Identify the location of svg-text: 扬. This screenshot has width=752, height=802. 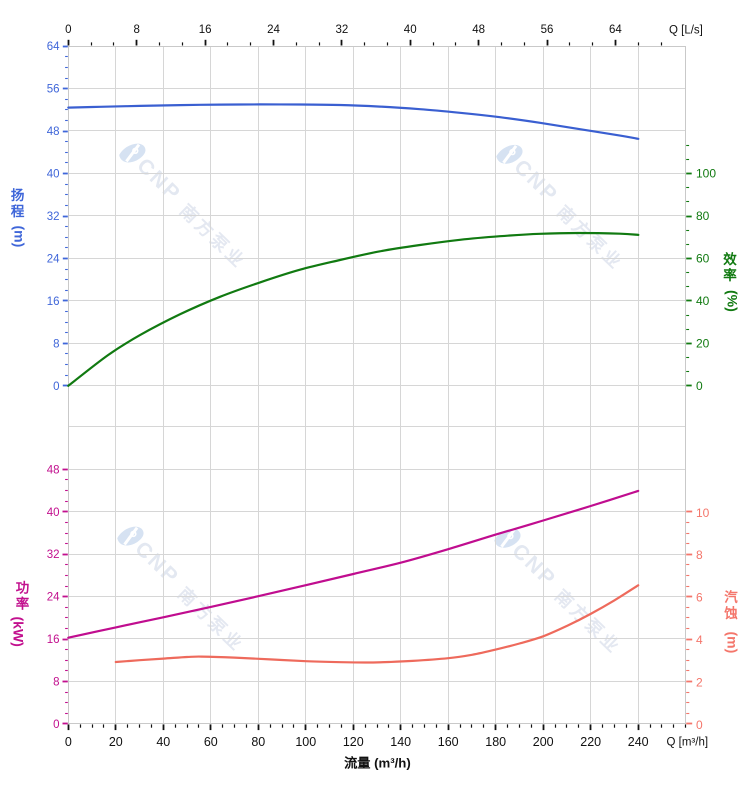
(18, 195).